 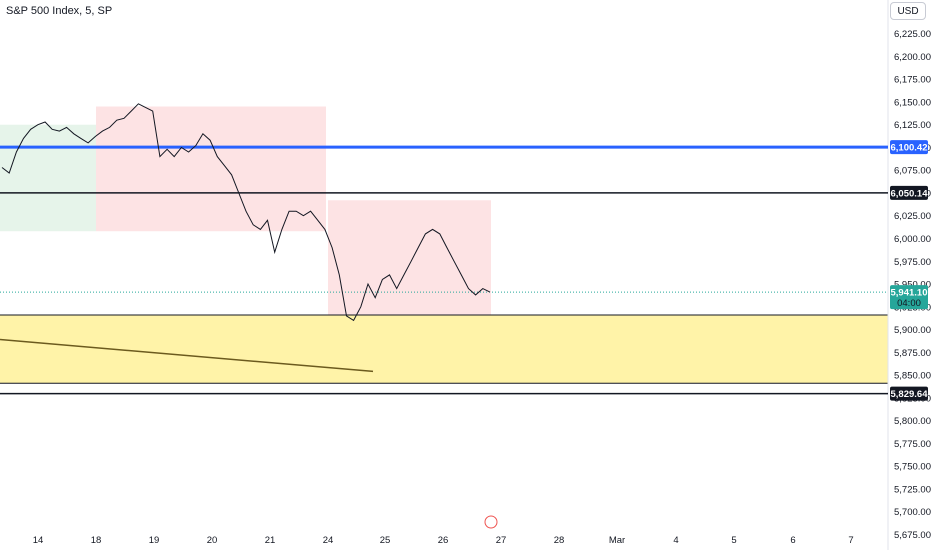 I want to click on x-tick-label: 19, so click(x=154, y=540).